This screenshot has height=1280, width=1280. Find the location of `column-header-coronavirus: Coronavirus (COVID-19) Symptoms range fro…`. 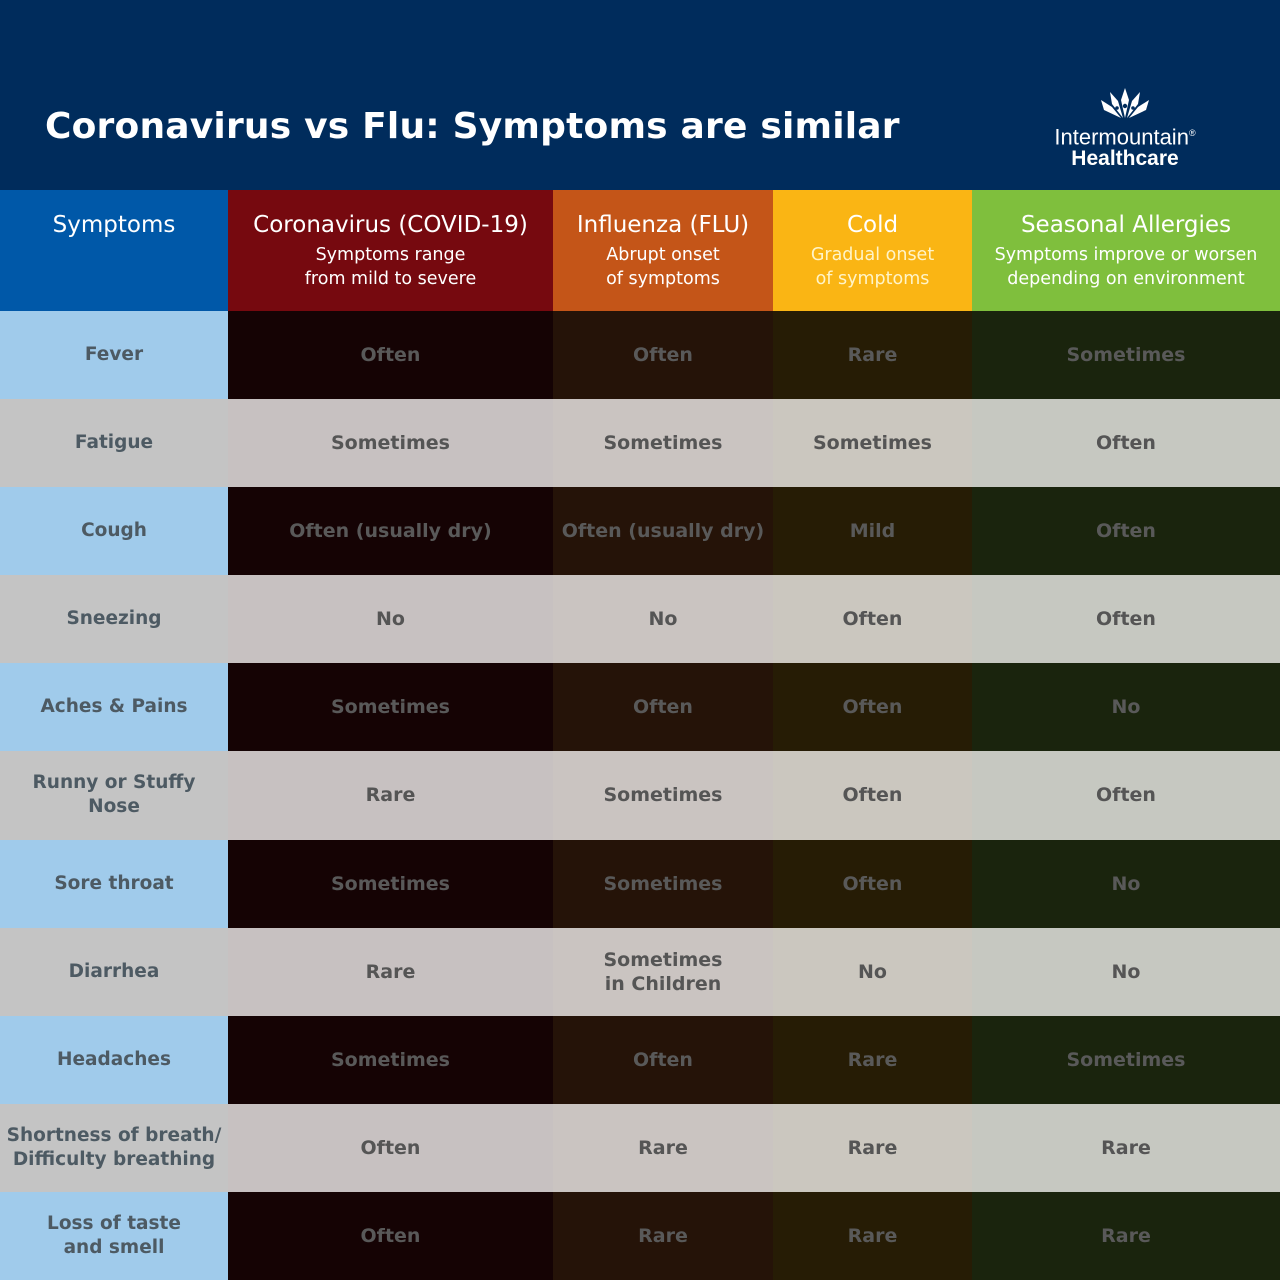

column-header-coronavirus: Coronavirus (COVID-19) Symptoms range fro… is located at coordinates (390, 250).